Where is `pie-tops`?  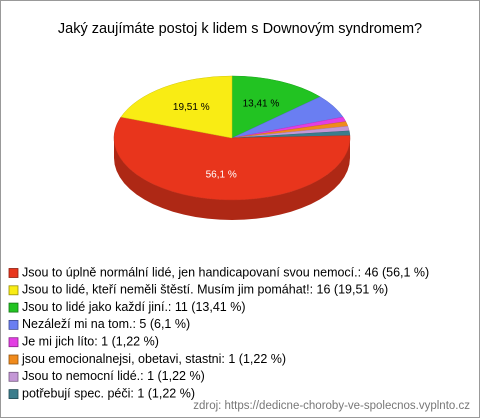
pie-tops is located at coordinates (232, 138).